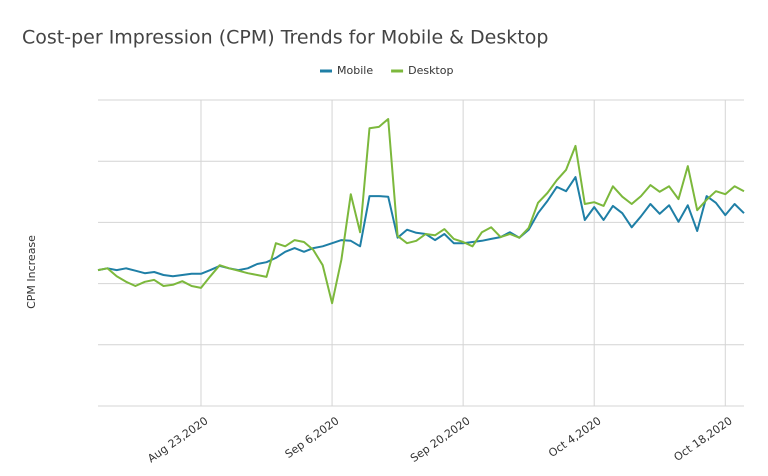 The image size is (768, 476). Describe the element at coordinates (177, 439) in the screenshot. I see `x-tick-label: Aug 23,2020` at that location.